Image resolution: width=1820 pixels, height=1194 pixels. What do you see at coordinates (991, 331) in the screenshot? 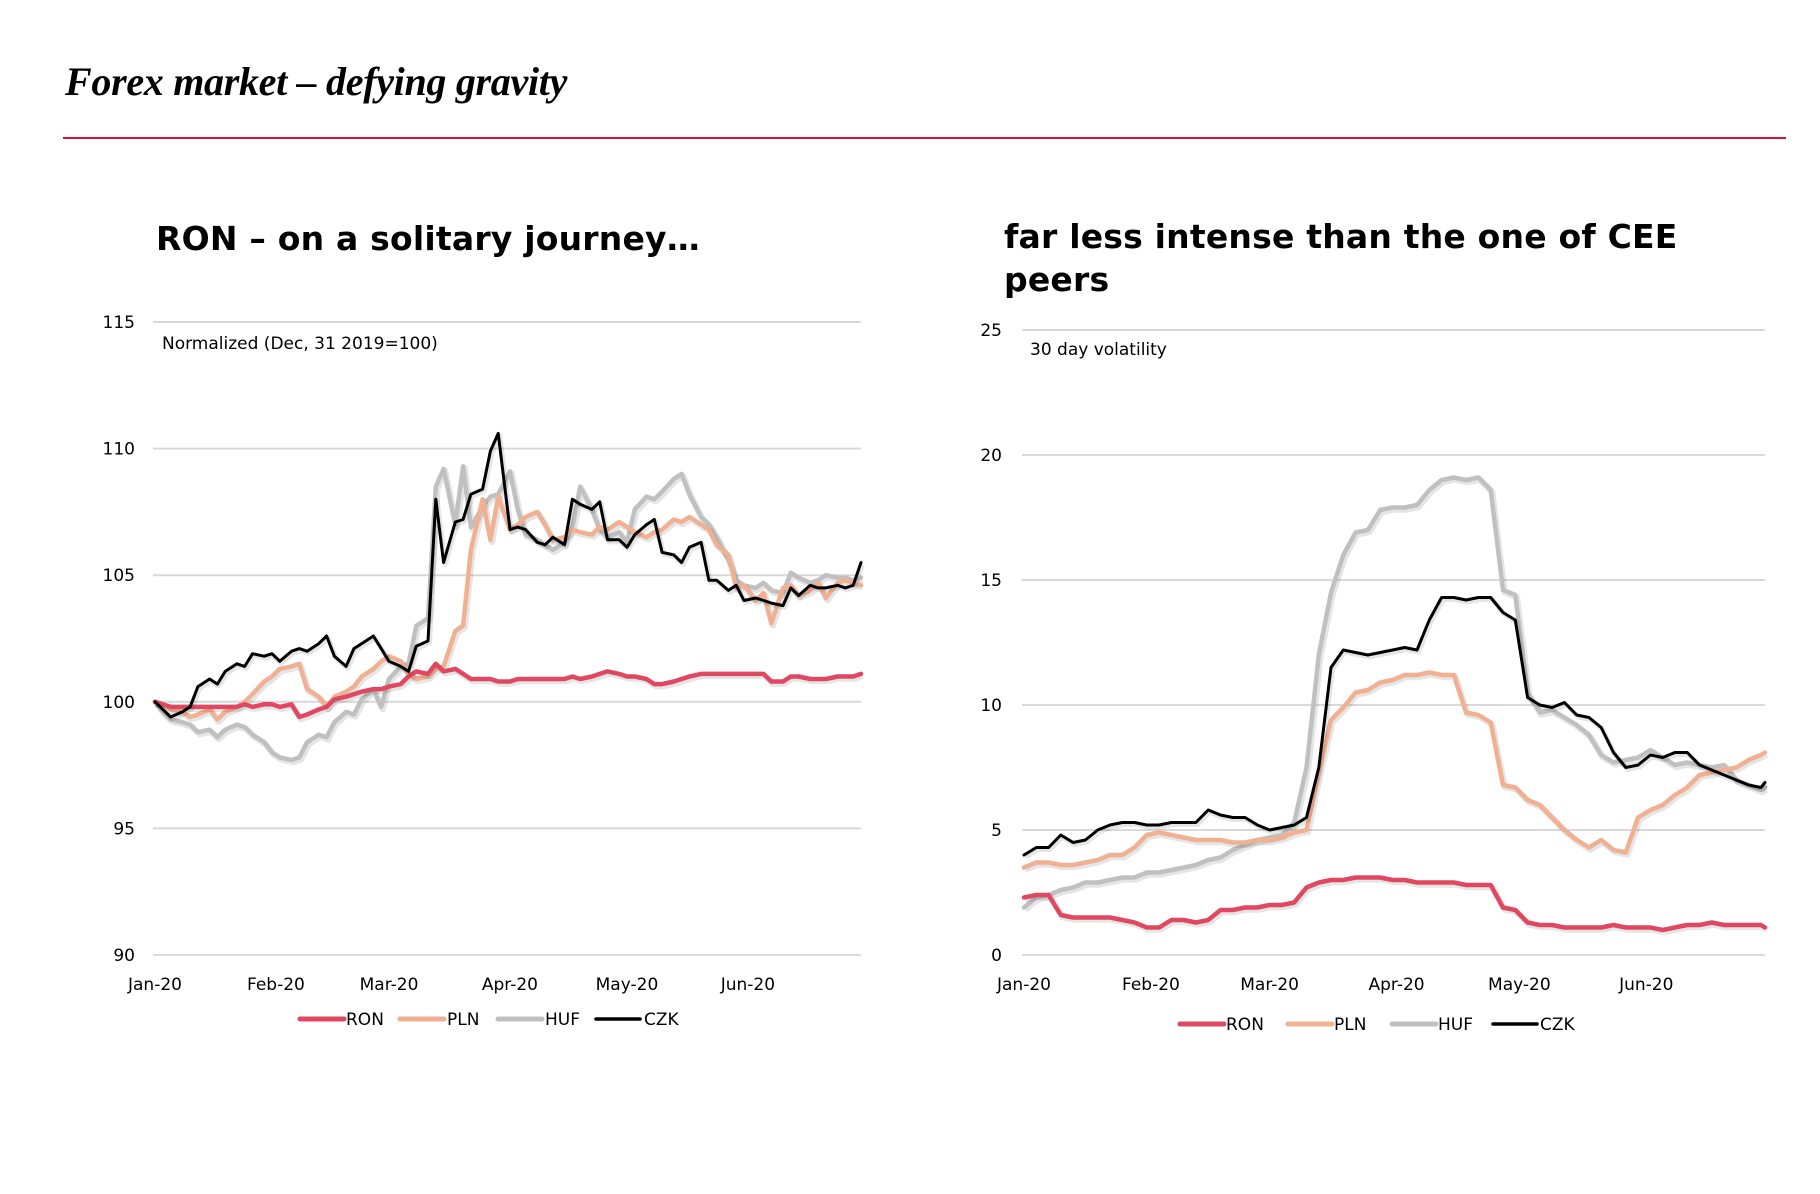
I see `y-tick-label: 25` at bounding box center [991, 331].